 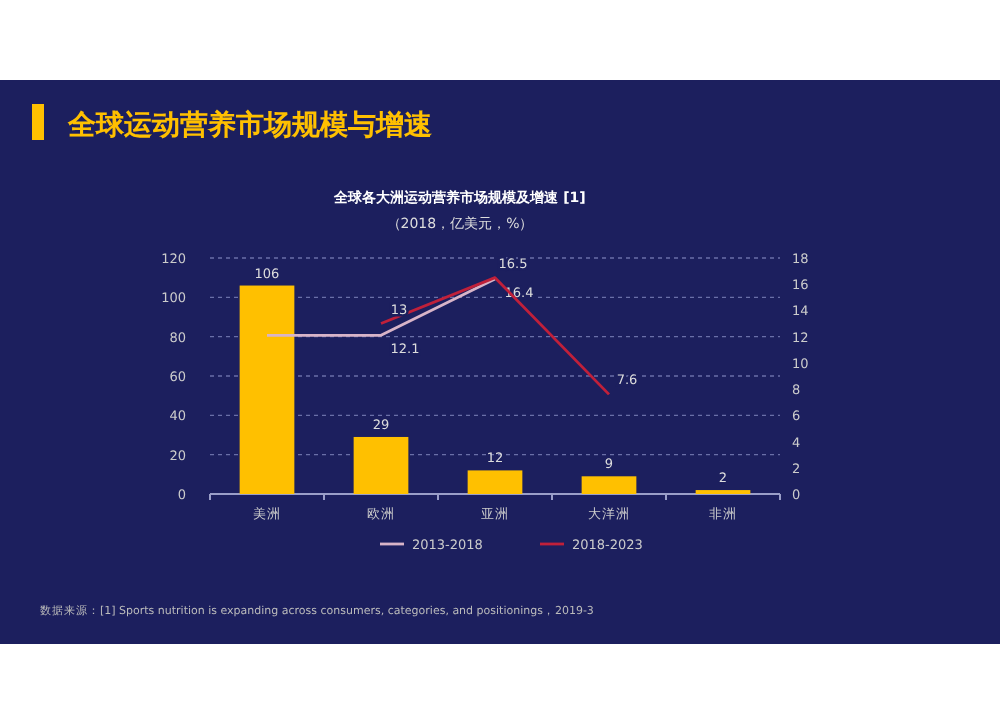 I want to click on chart-title: 全球运动营养市场规模与增速, so click(x=250, y=125).